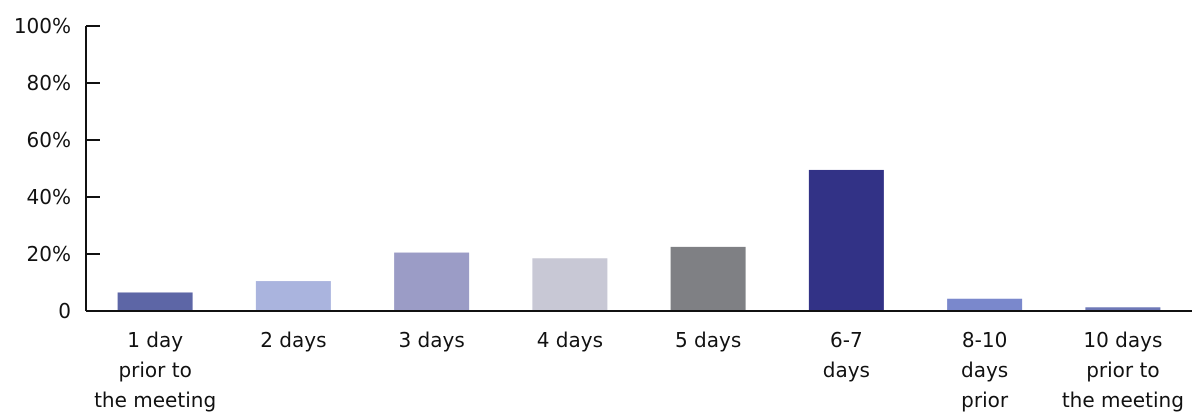  What do you see at coordinates (49, 254) in the screenshot?
I see `y-tick-label: 20%` at bounding box center [49, 254].